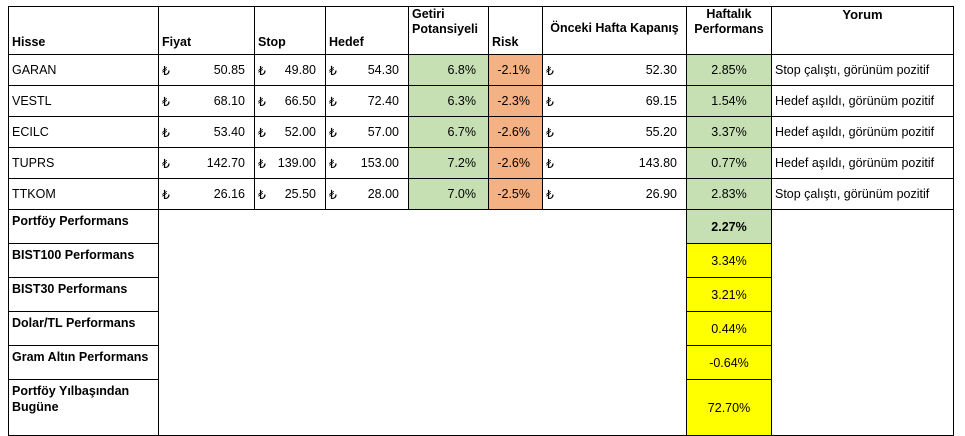 The width and height of the screenshot is (965, 436). What do you see at coordinates (367, 30) in the screenshot?
I see `column-header: Hedef` at bounding box center [367, 30].